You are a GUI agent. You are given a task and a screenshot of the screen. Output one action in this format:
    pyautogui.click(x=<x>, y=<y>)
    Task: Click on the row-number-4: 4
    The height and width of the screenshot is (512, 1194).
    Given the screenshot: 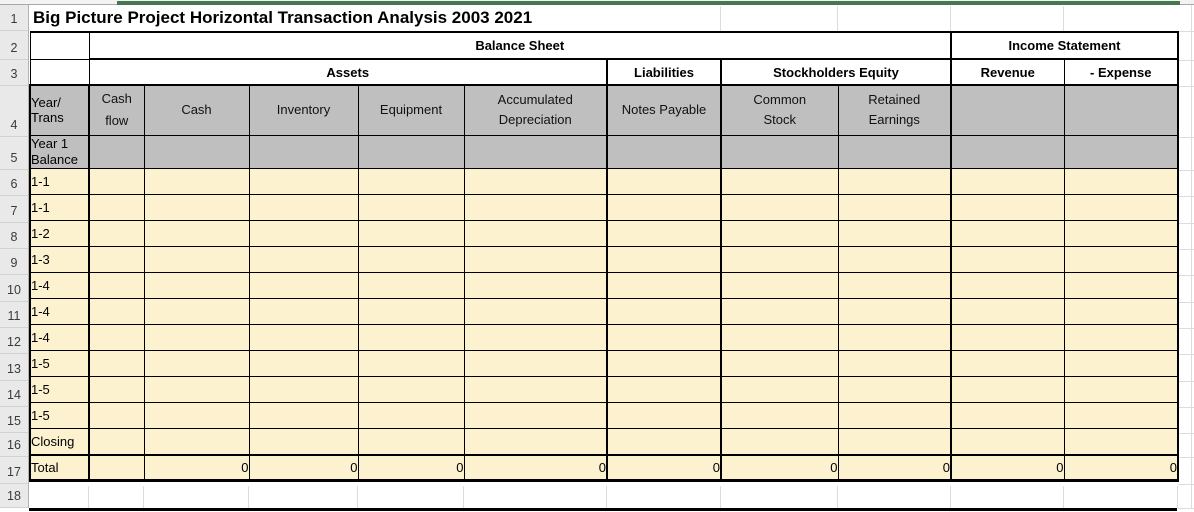 What is the action you would take?
    pyautogui.click(x=14, y=111)
    